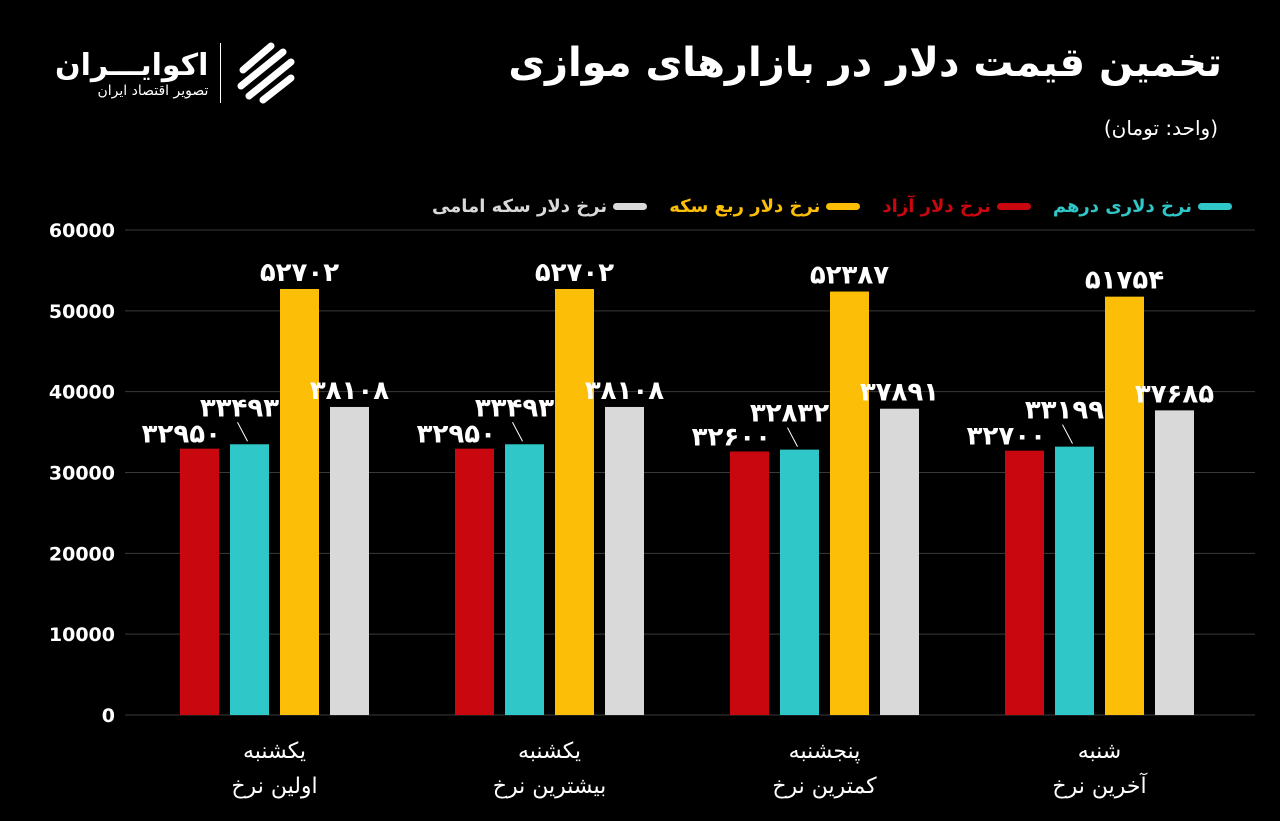  I want to click on y-tick-label: 50000, so click(82, 312).